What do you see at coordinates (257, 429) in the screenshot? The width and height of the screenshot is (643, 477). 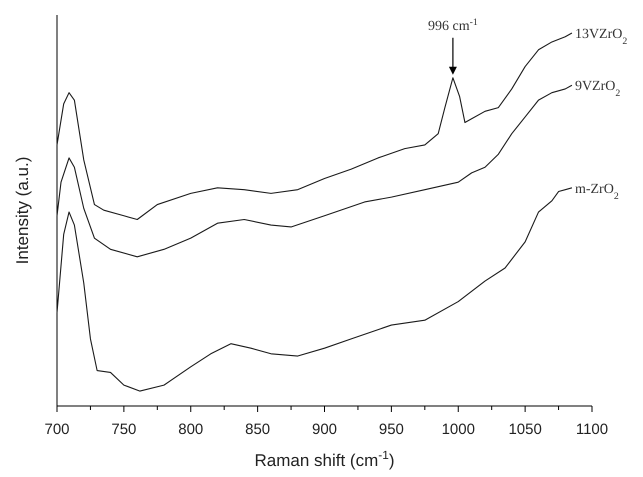 I see `x-tick-label: 850` at bounding box center [257, 429].